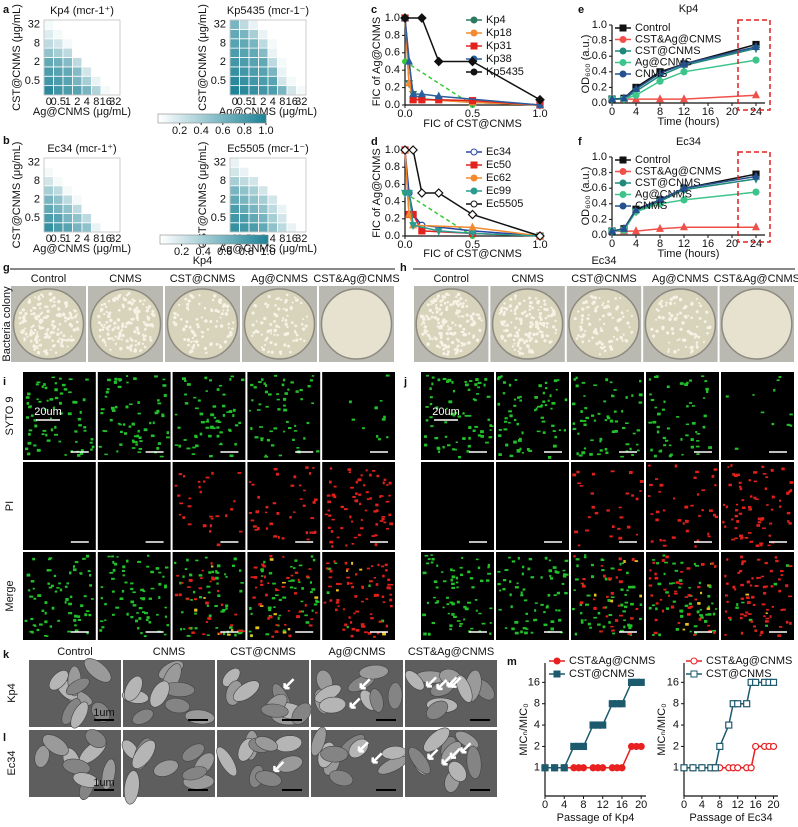  What do you see at coordinates (37, 181) in the screenshot?
I see `y-tick-label: 8` at bounding box center [37, 181].